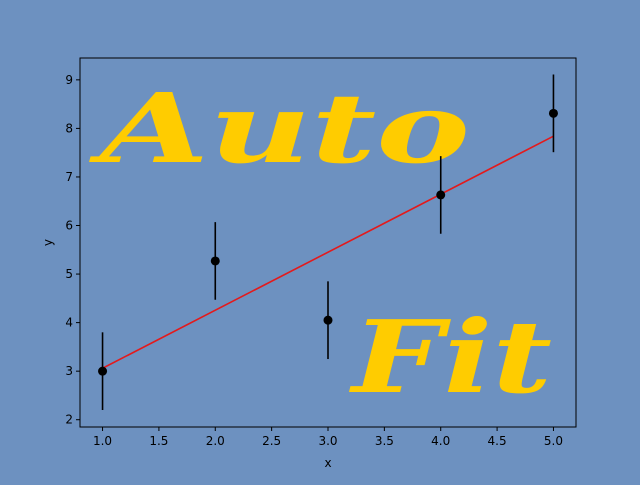 This screenshot has height=485, width=640. What do you see at coordinates (69, 274) in the screenshot?
I see `y-tick-label: 5` at bounding box center [69, 274].